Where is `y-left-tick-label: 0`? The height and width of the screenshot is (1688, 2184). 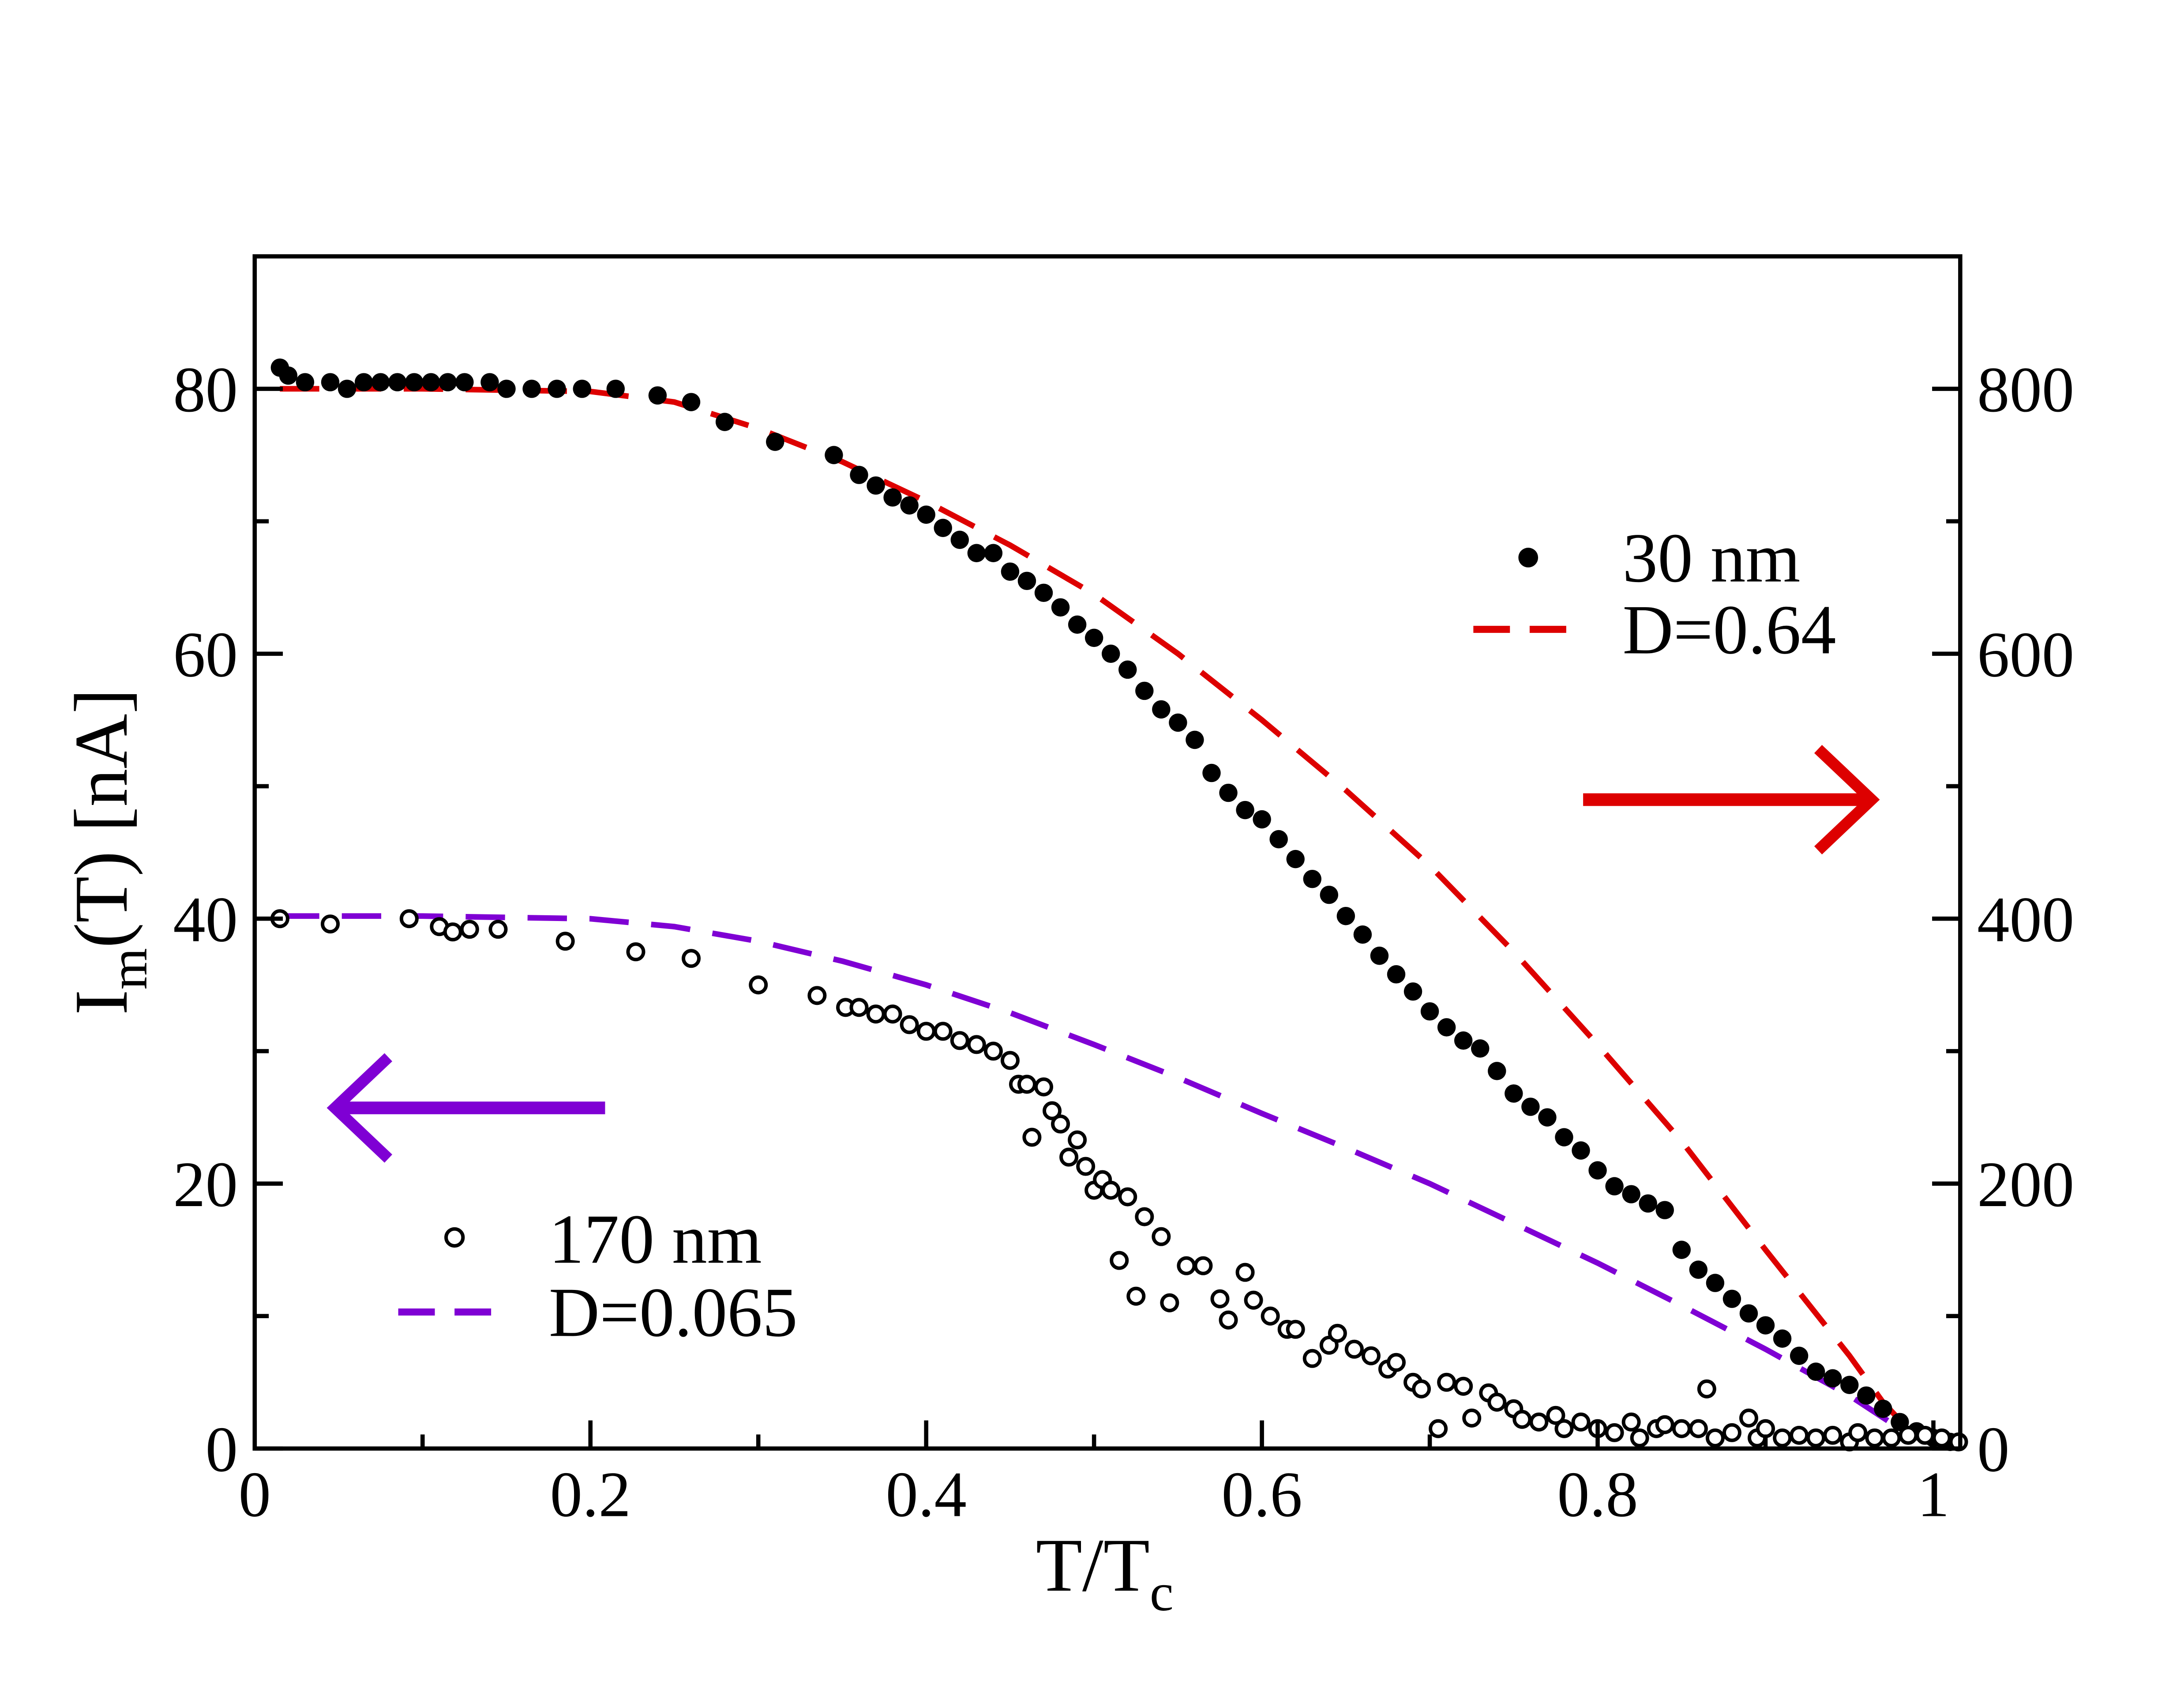 y-left-tick-label: 0 is located at coordinates (222, 1449).